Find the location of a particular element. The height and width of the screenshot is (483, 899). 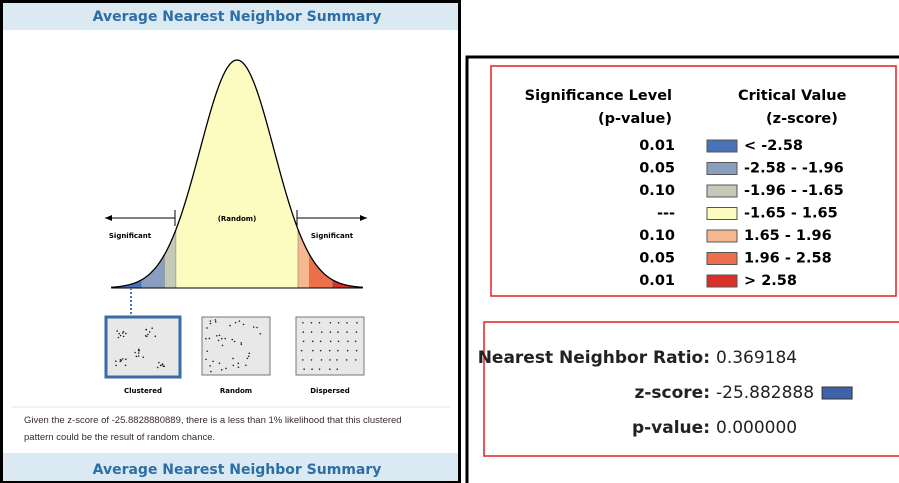

z-range: -1.96 - -1.65 is located at coordinates (794, 191).